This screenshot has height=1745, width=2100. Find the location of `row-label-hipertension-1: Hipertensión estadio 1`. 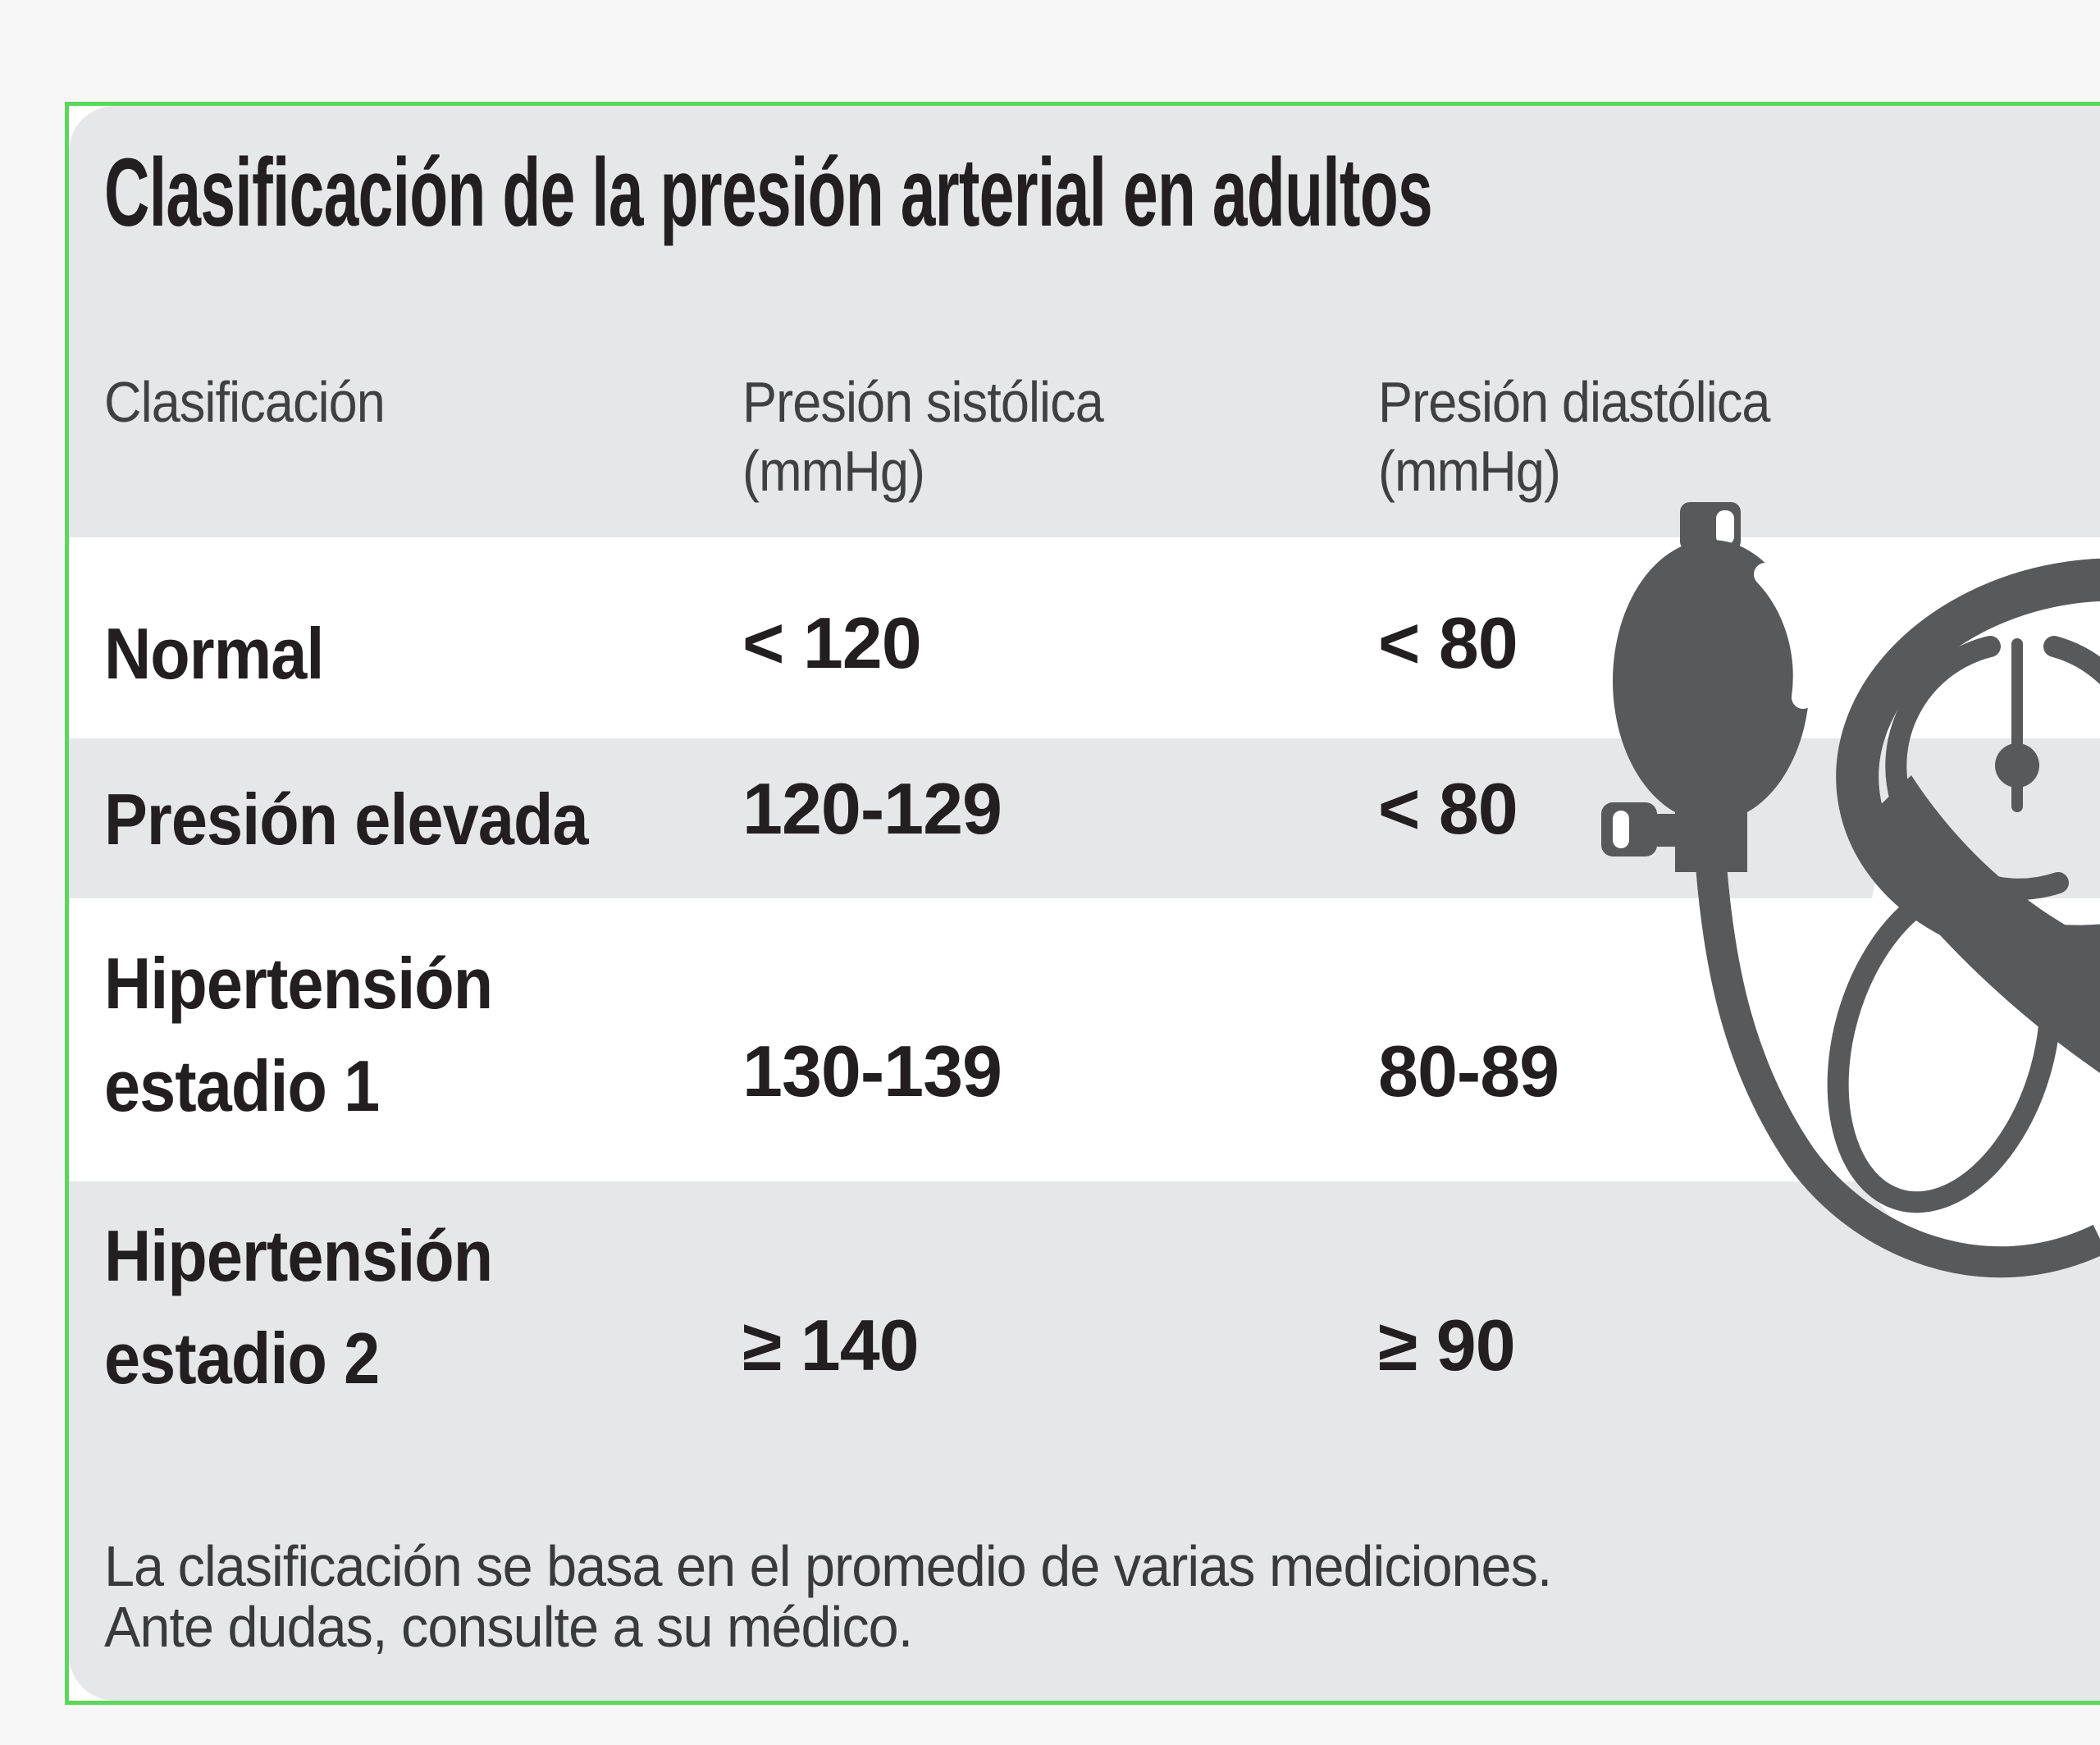

row-label-hipertension-1: Hipertensión estadio 1 is located at coordinates (298, 1034).